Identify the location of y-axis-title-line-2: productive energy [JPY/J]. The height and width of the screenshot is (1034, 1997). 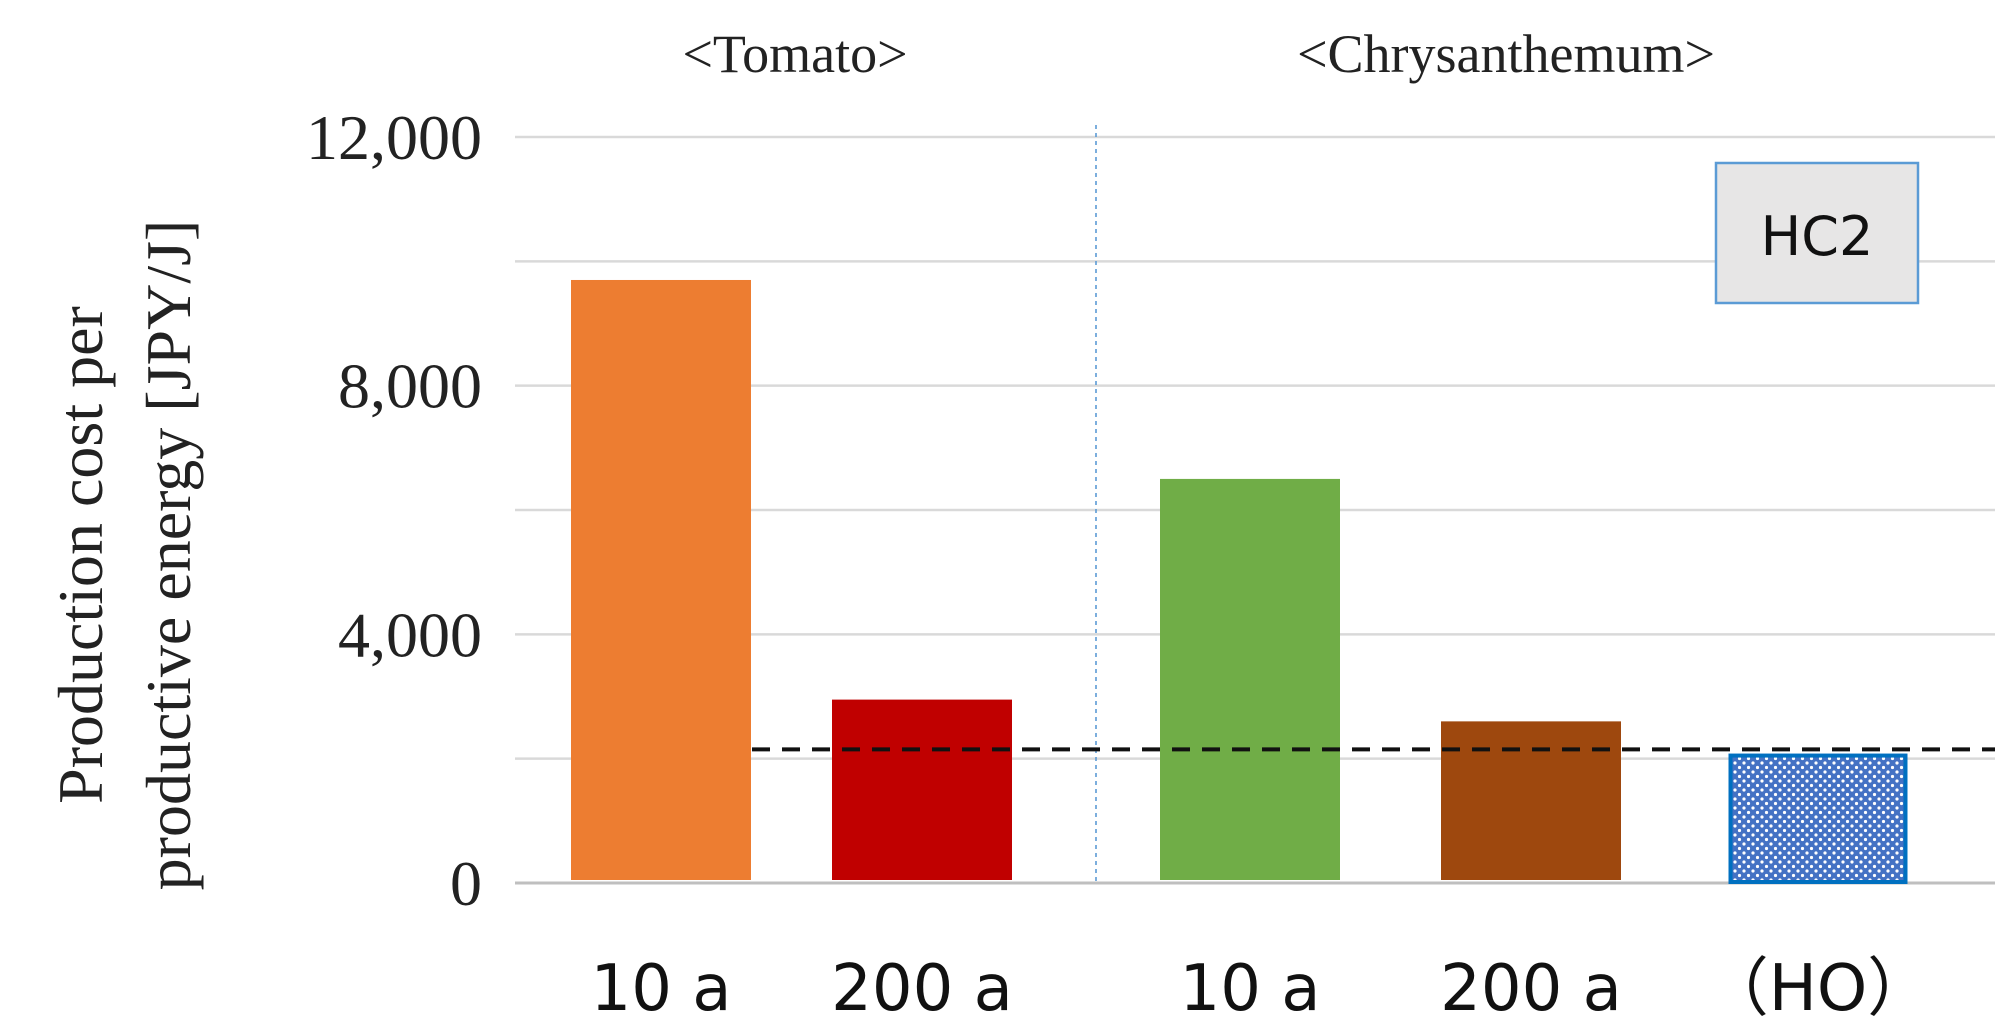
(168, 555).